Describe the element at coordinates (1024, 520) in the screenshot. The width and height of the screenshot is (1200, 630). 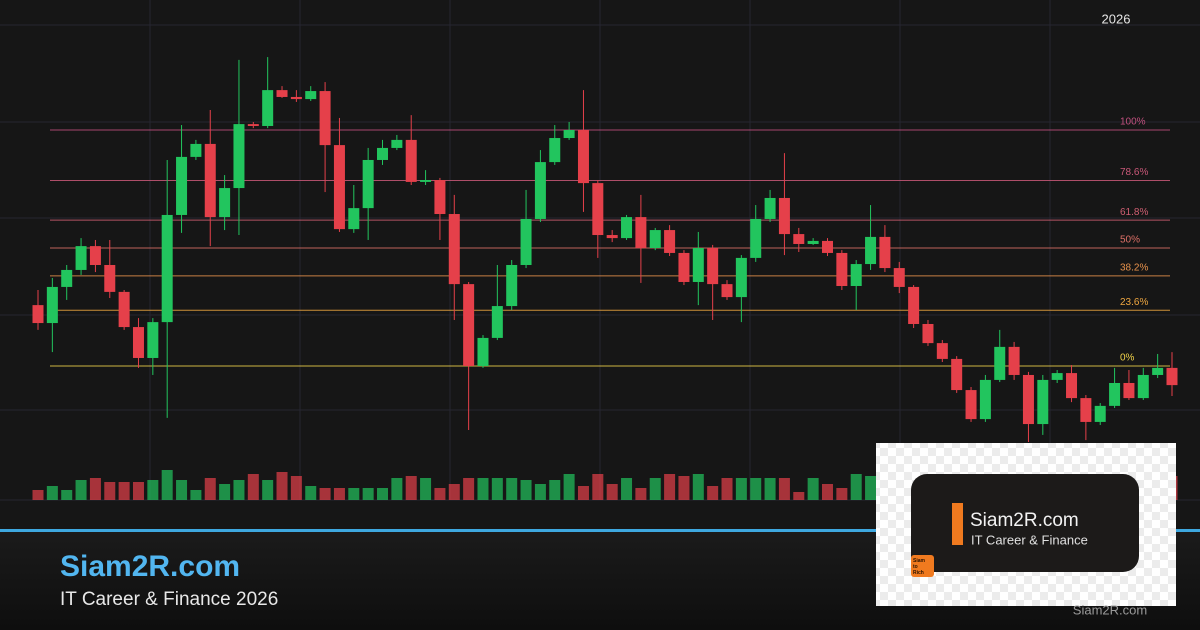
I see `card-title: Siam2R.com` at that location.